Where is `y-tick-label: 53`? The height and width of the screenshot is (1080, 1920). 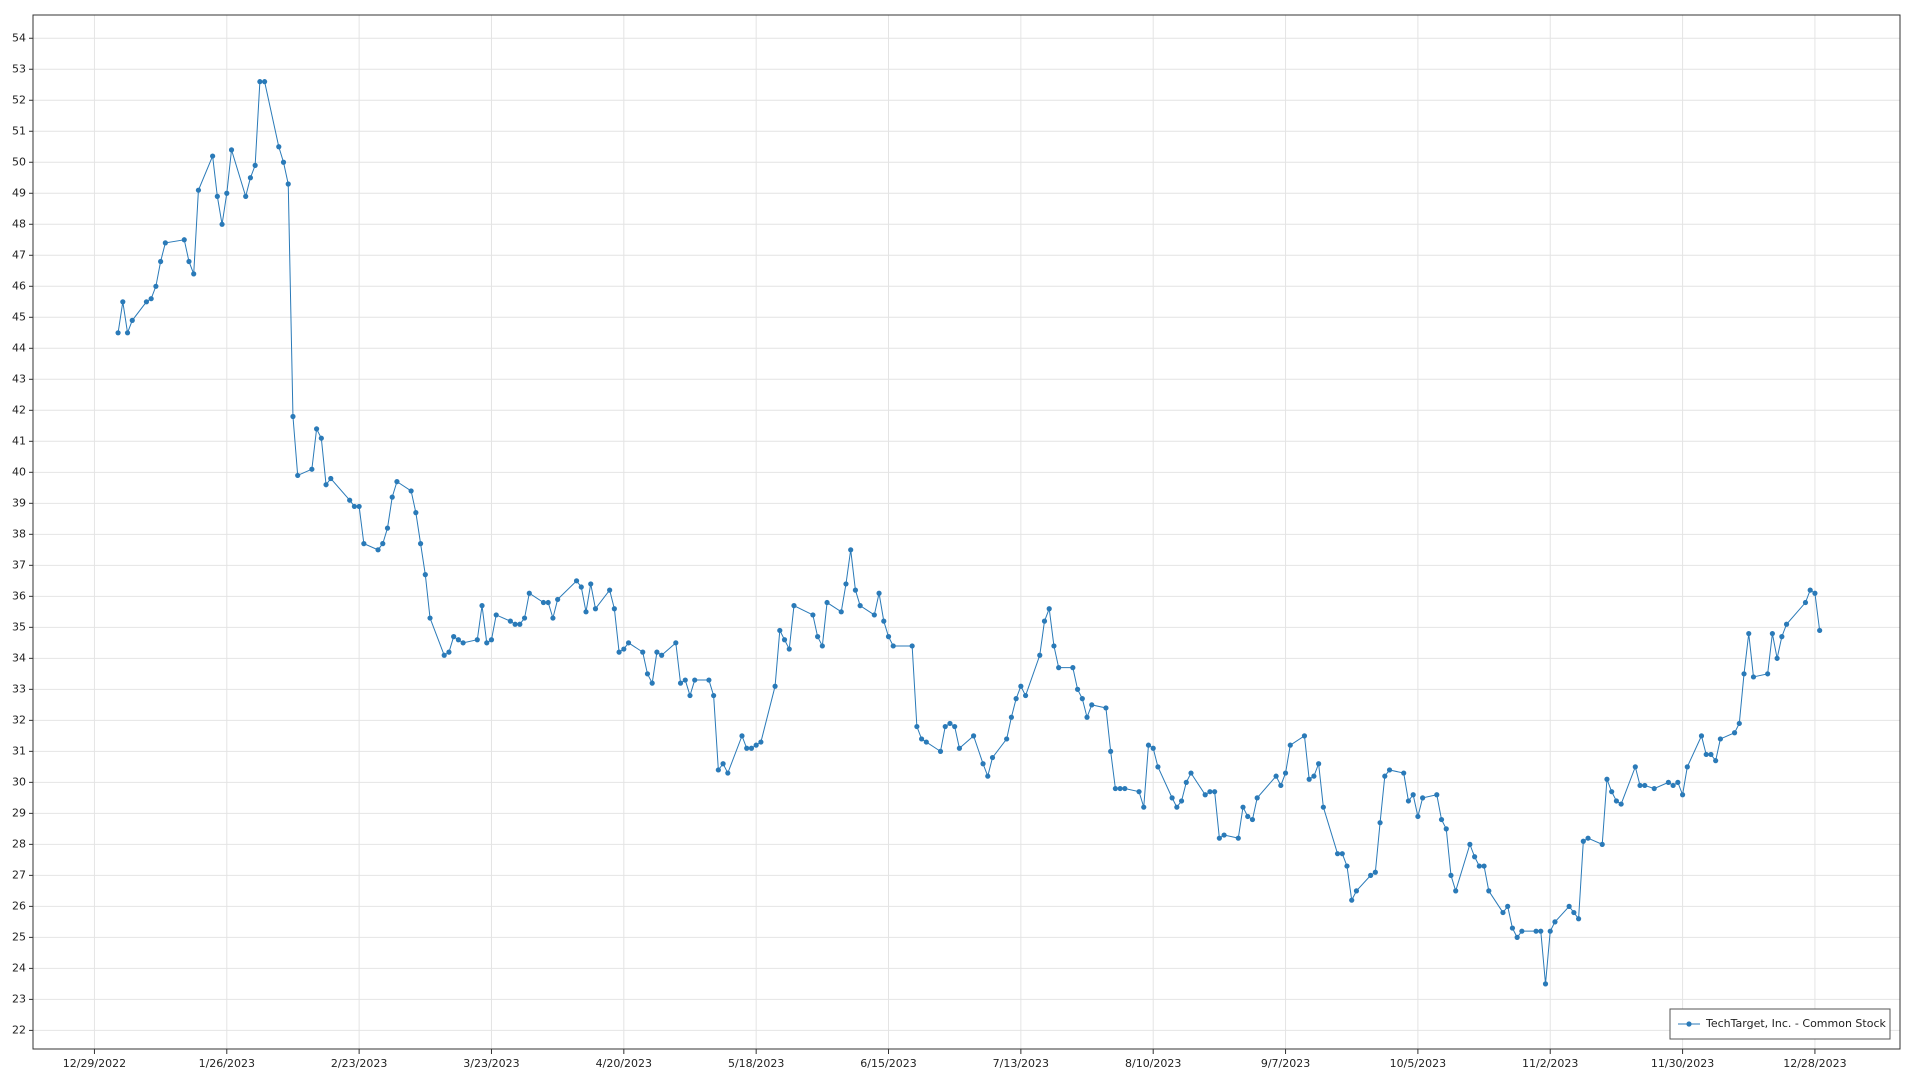 y-tick-label: 53 is located at coordinates (19, 68).